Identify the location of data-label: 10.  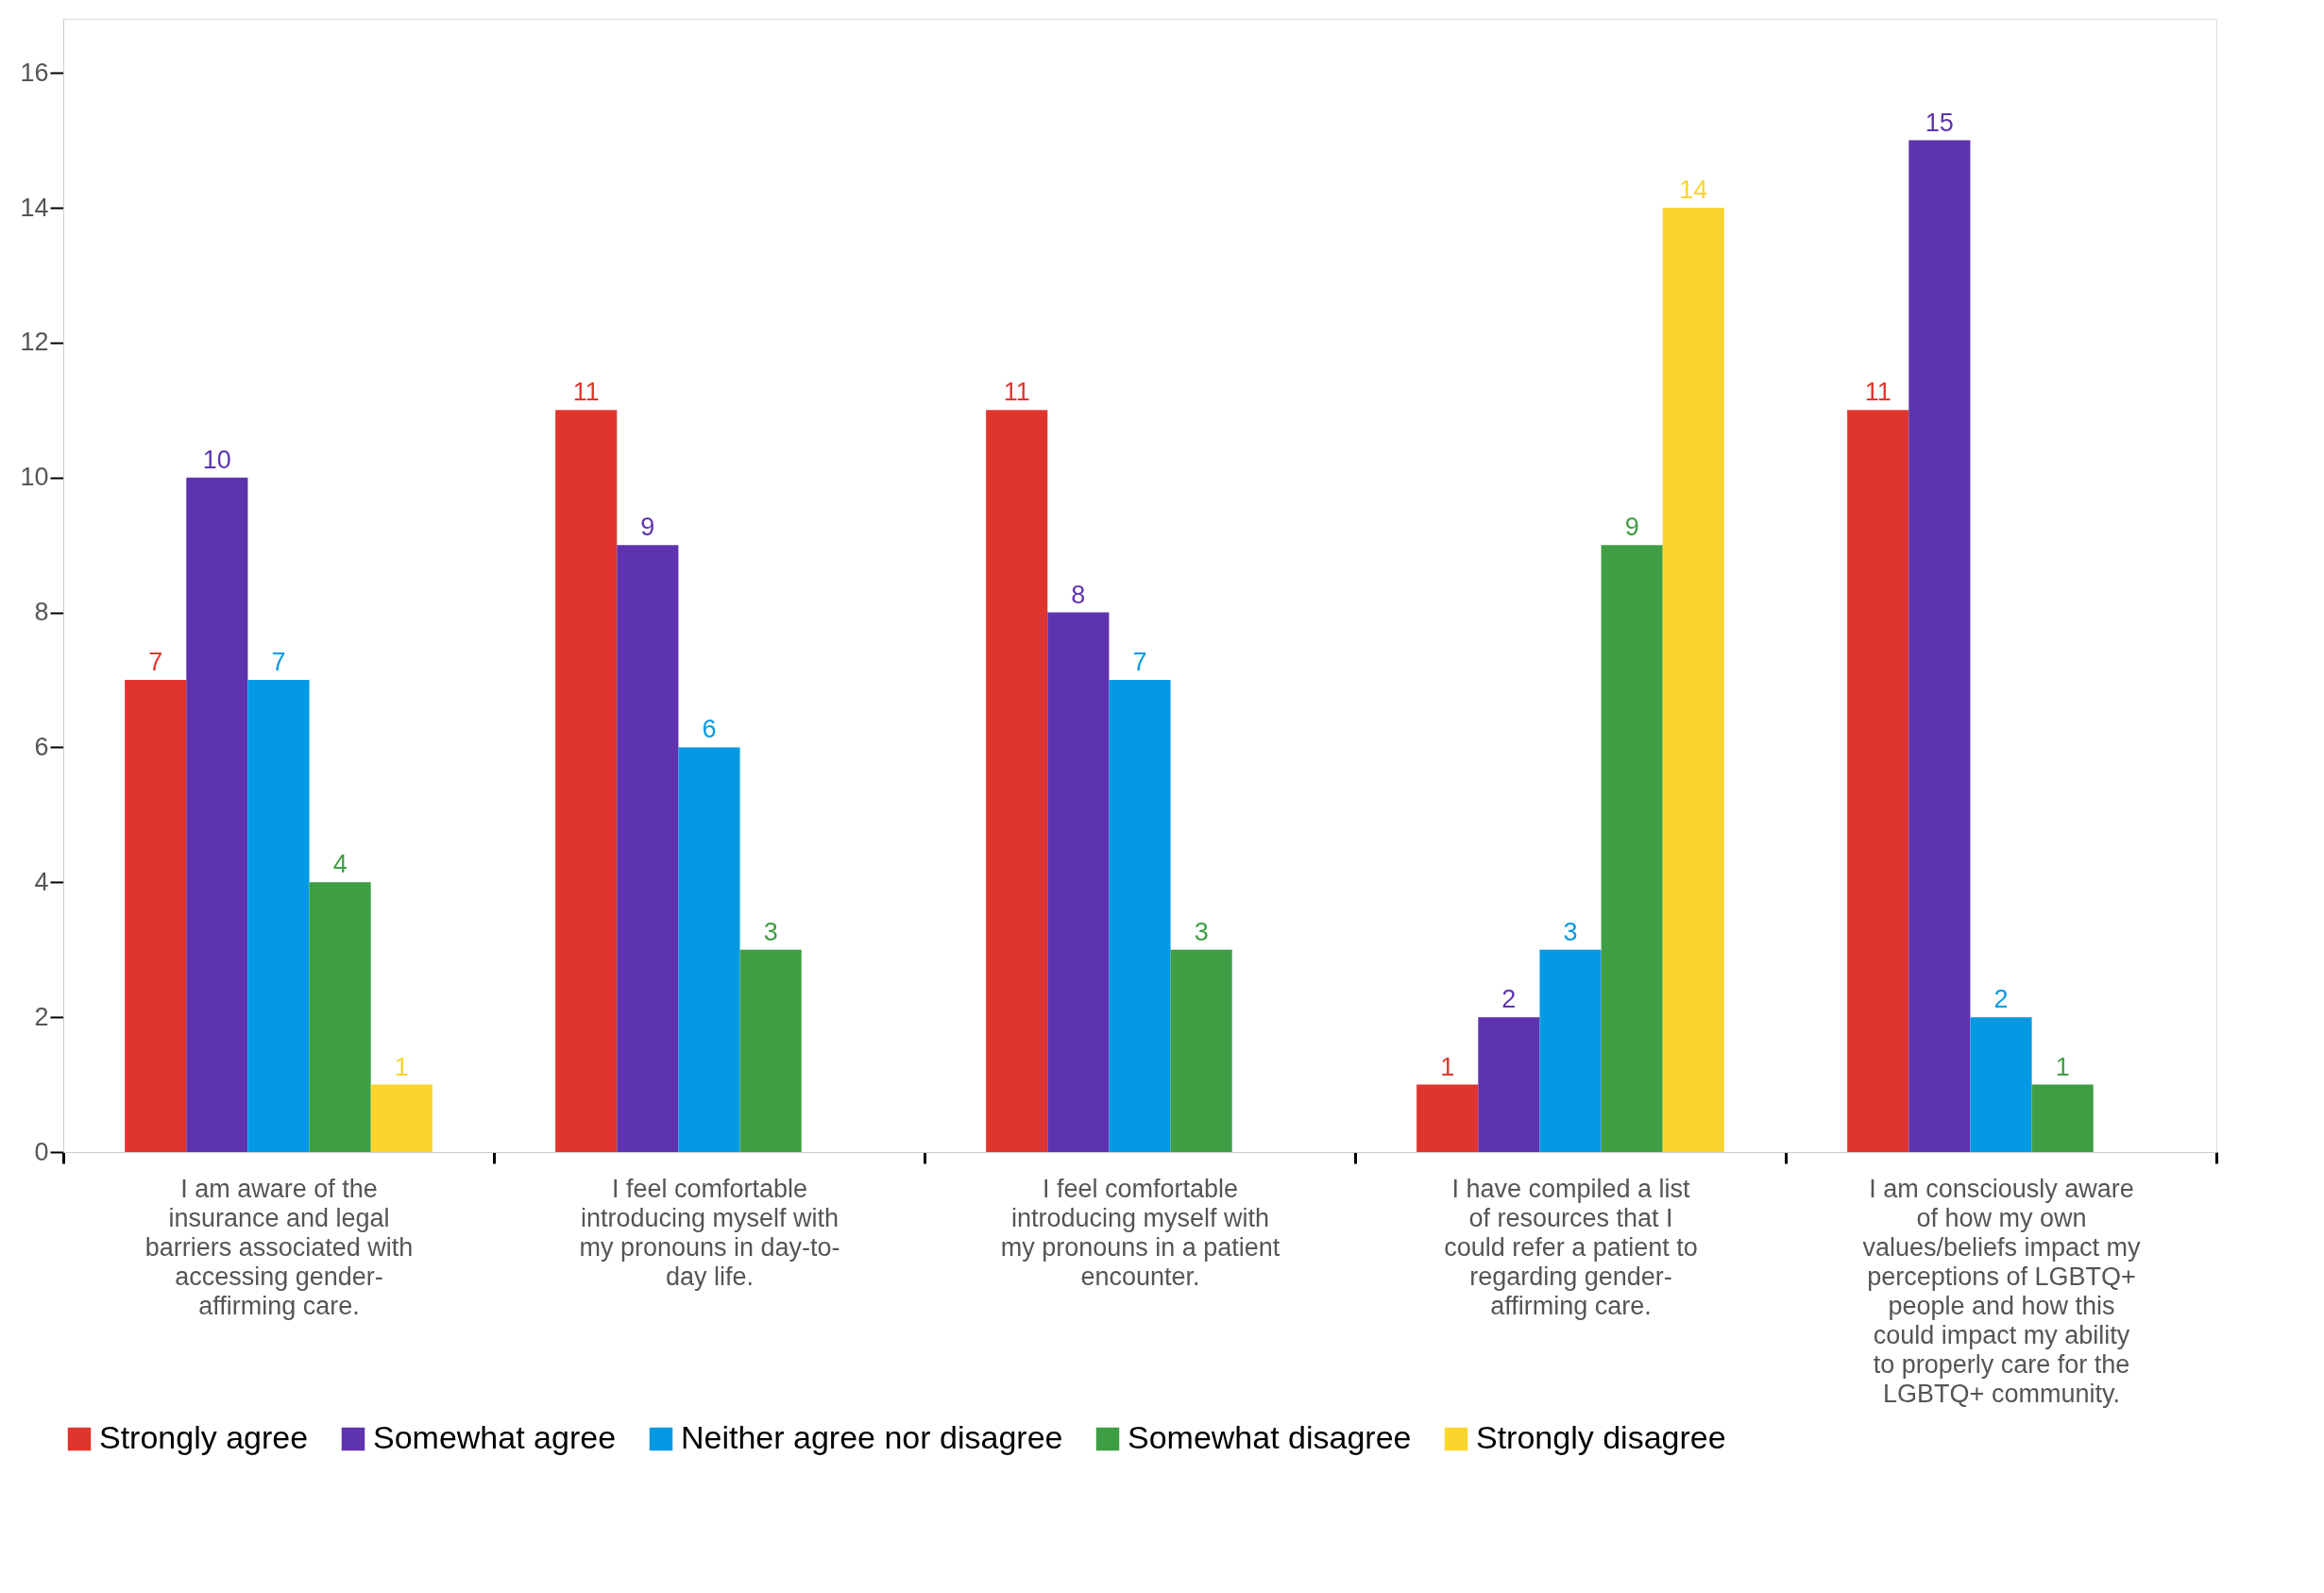
(216, 459).